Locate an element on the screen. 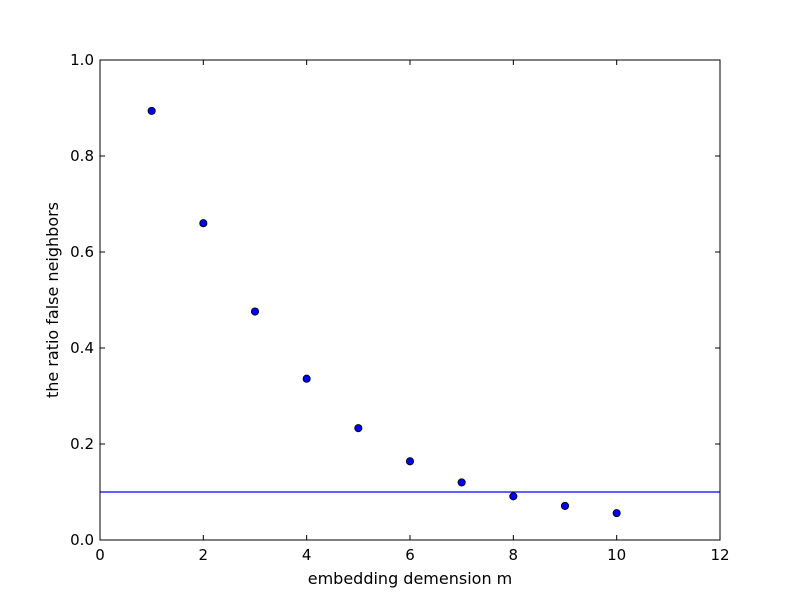  x-tick-label: 2 is located at coordinates (204, 555).